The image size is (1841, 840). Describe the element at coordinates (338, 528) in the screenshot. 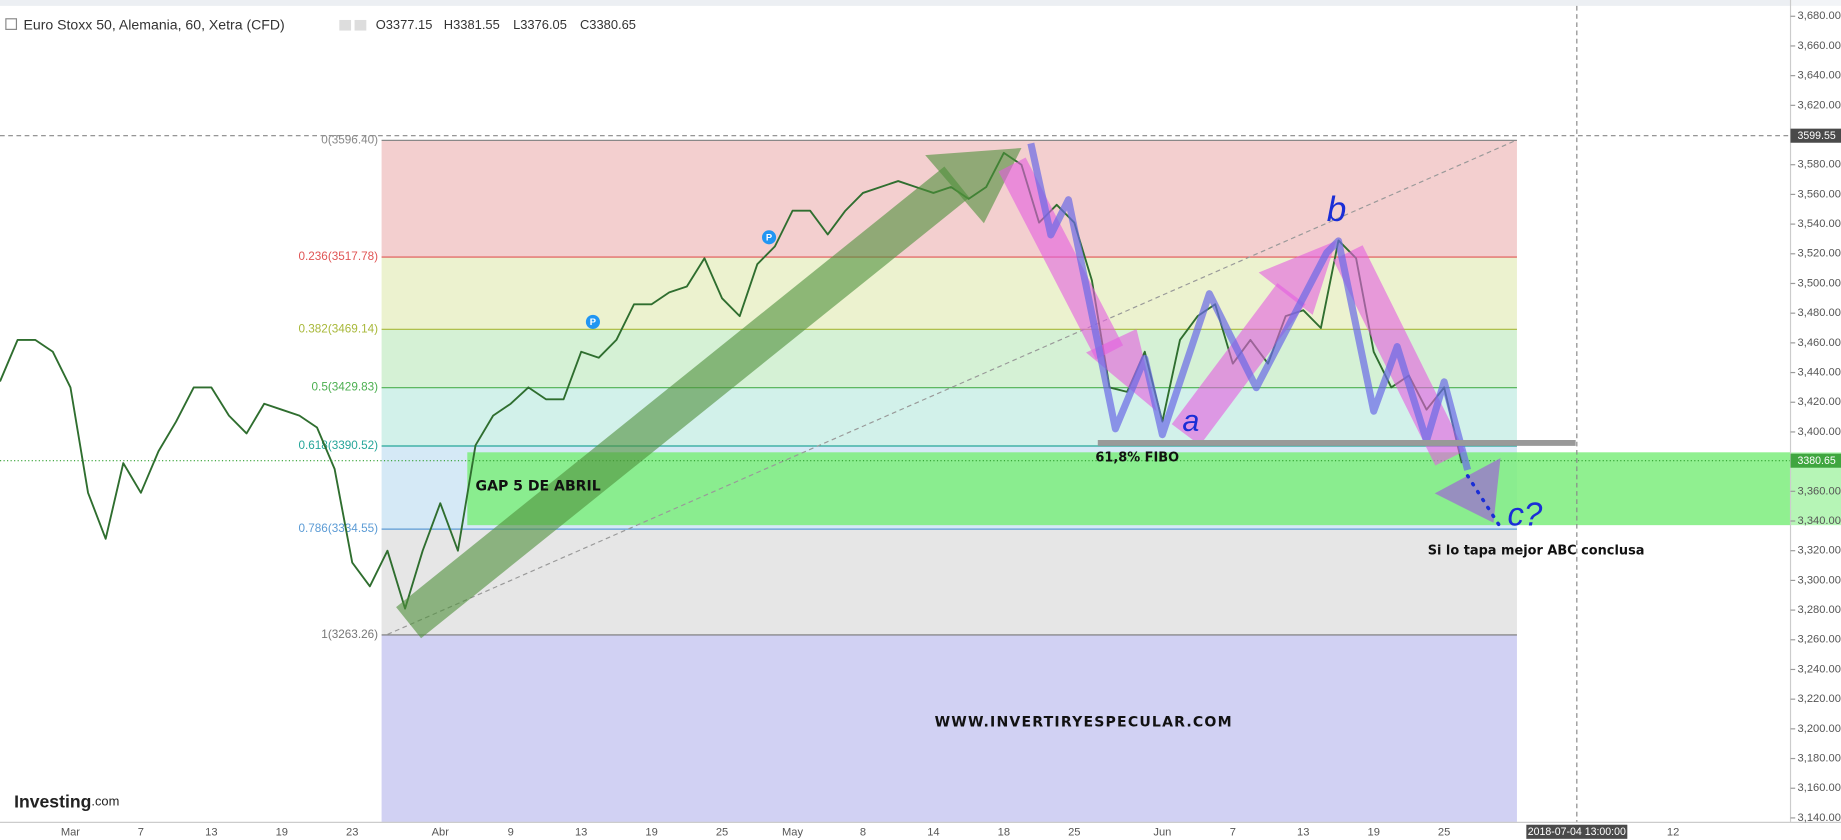

I see `fib-level-label: 0.786(3334.55)` at that location.